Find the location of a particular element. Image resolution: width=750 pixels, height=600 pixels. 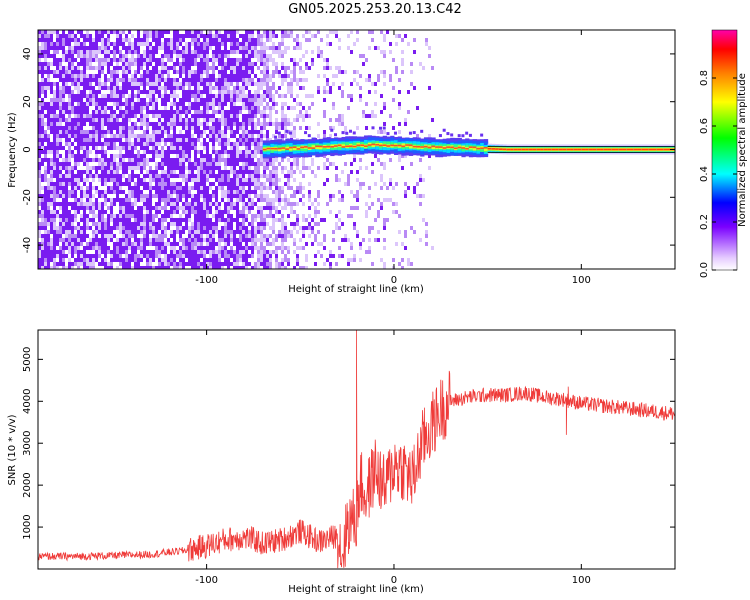

spectrogram-ridge-cell is located at coordinates (392, 145).